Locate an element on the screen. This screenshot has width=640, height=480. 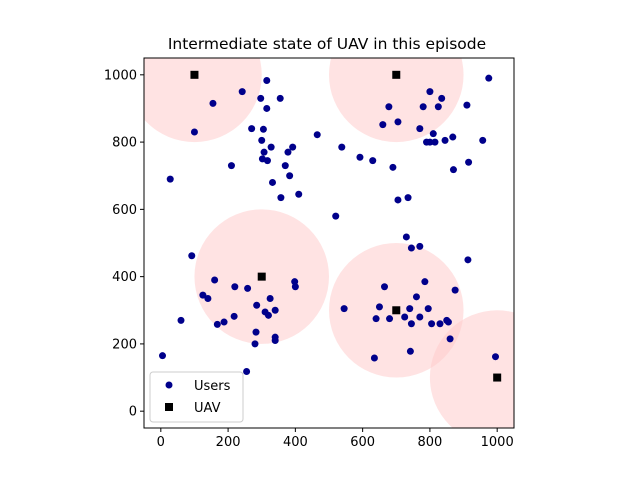
x-tick-label: 0 is located at coordinates (161, 442).